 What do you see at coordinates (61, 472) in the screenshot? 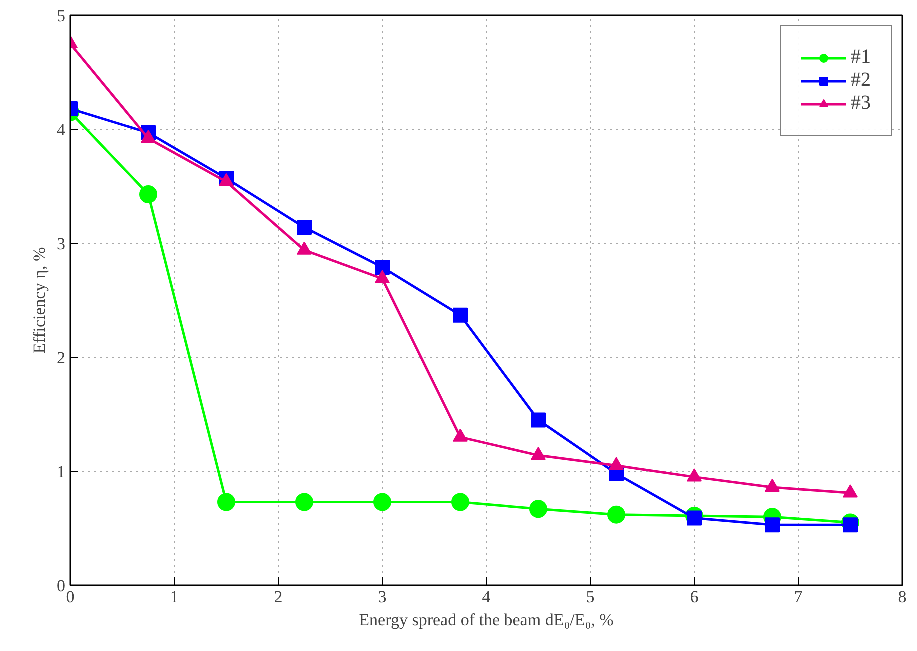
I see `y-tick-label: 1` at bounding box center [61, 472].